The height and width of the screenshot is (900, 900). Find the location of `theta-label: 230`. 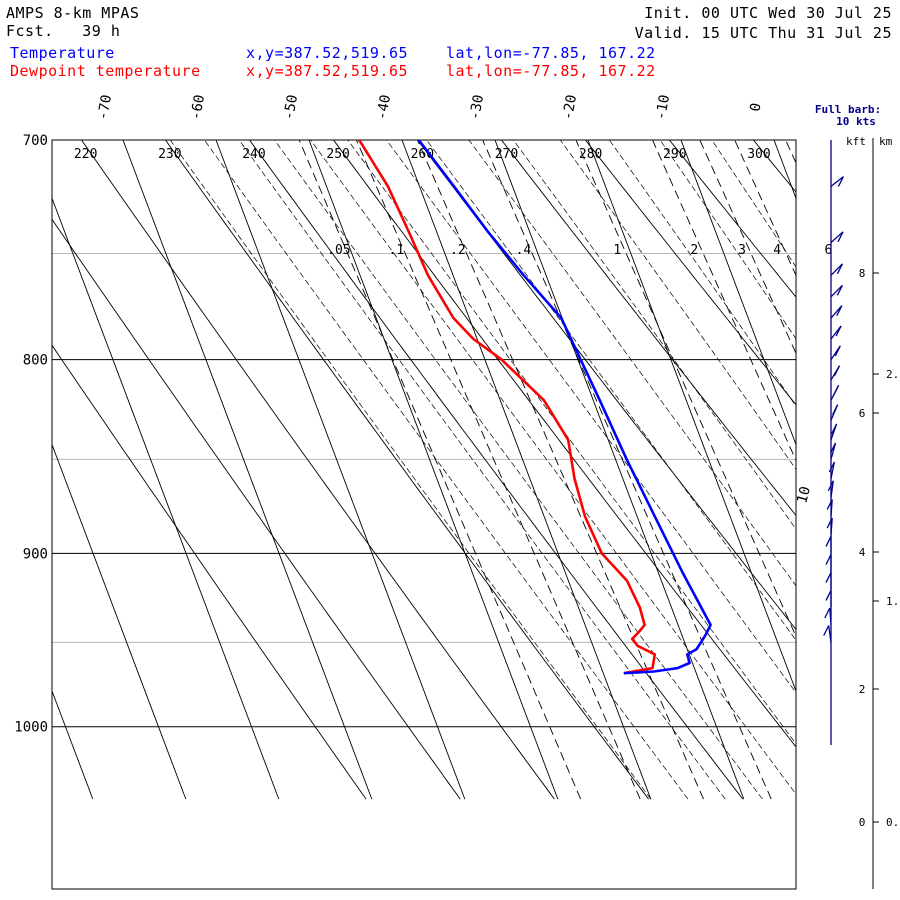

theta-label: 230 is located at coordinates (169, 154).